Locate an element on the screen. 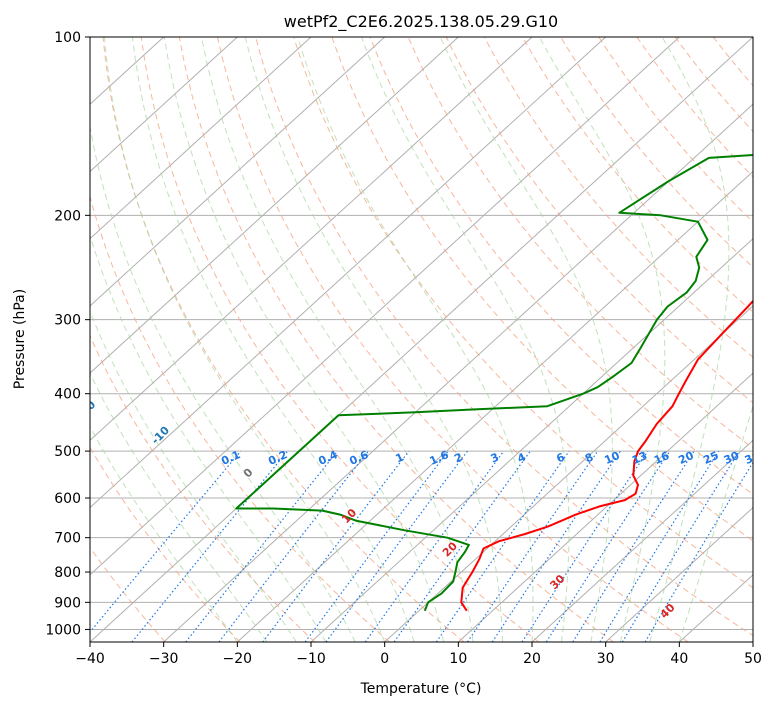 This screenshot has width=775, height=708. mixing-ratio-label: 25 is located at coordinates (710, 458).